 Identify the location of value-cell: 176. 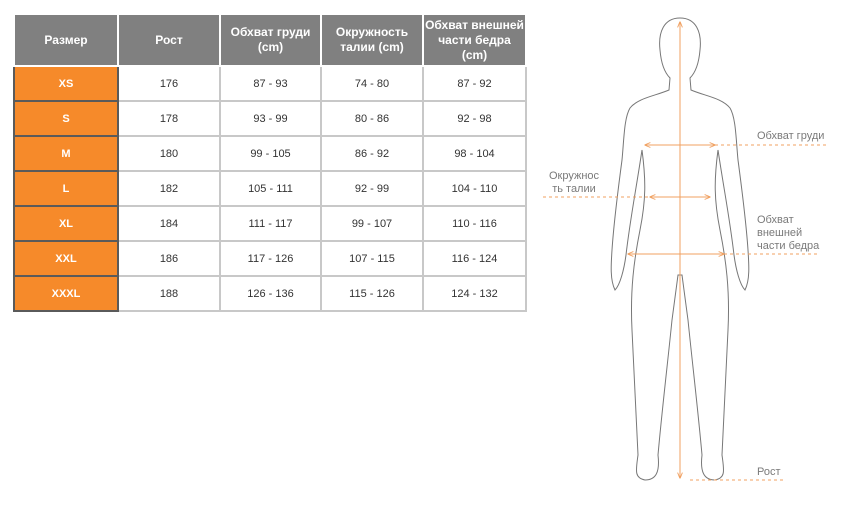
(169, 83).